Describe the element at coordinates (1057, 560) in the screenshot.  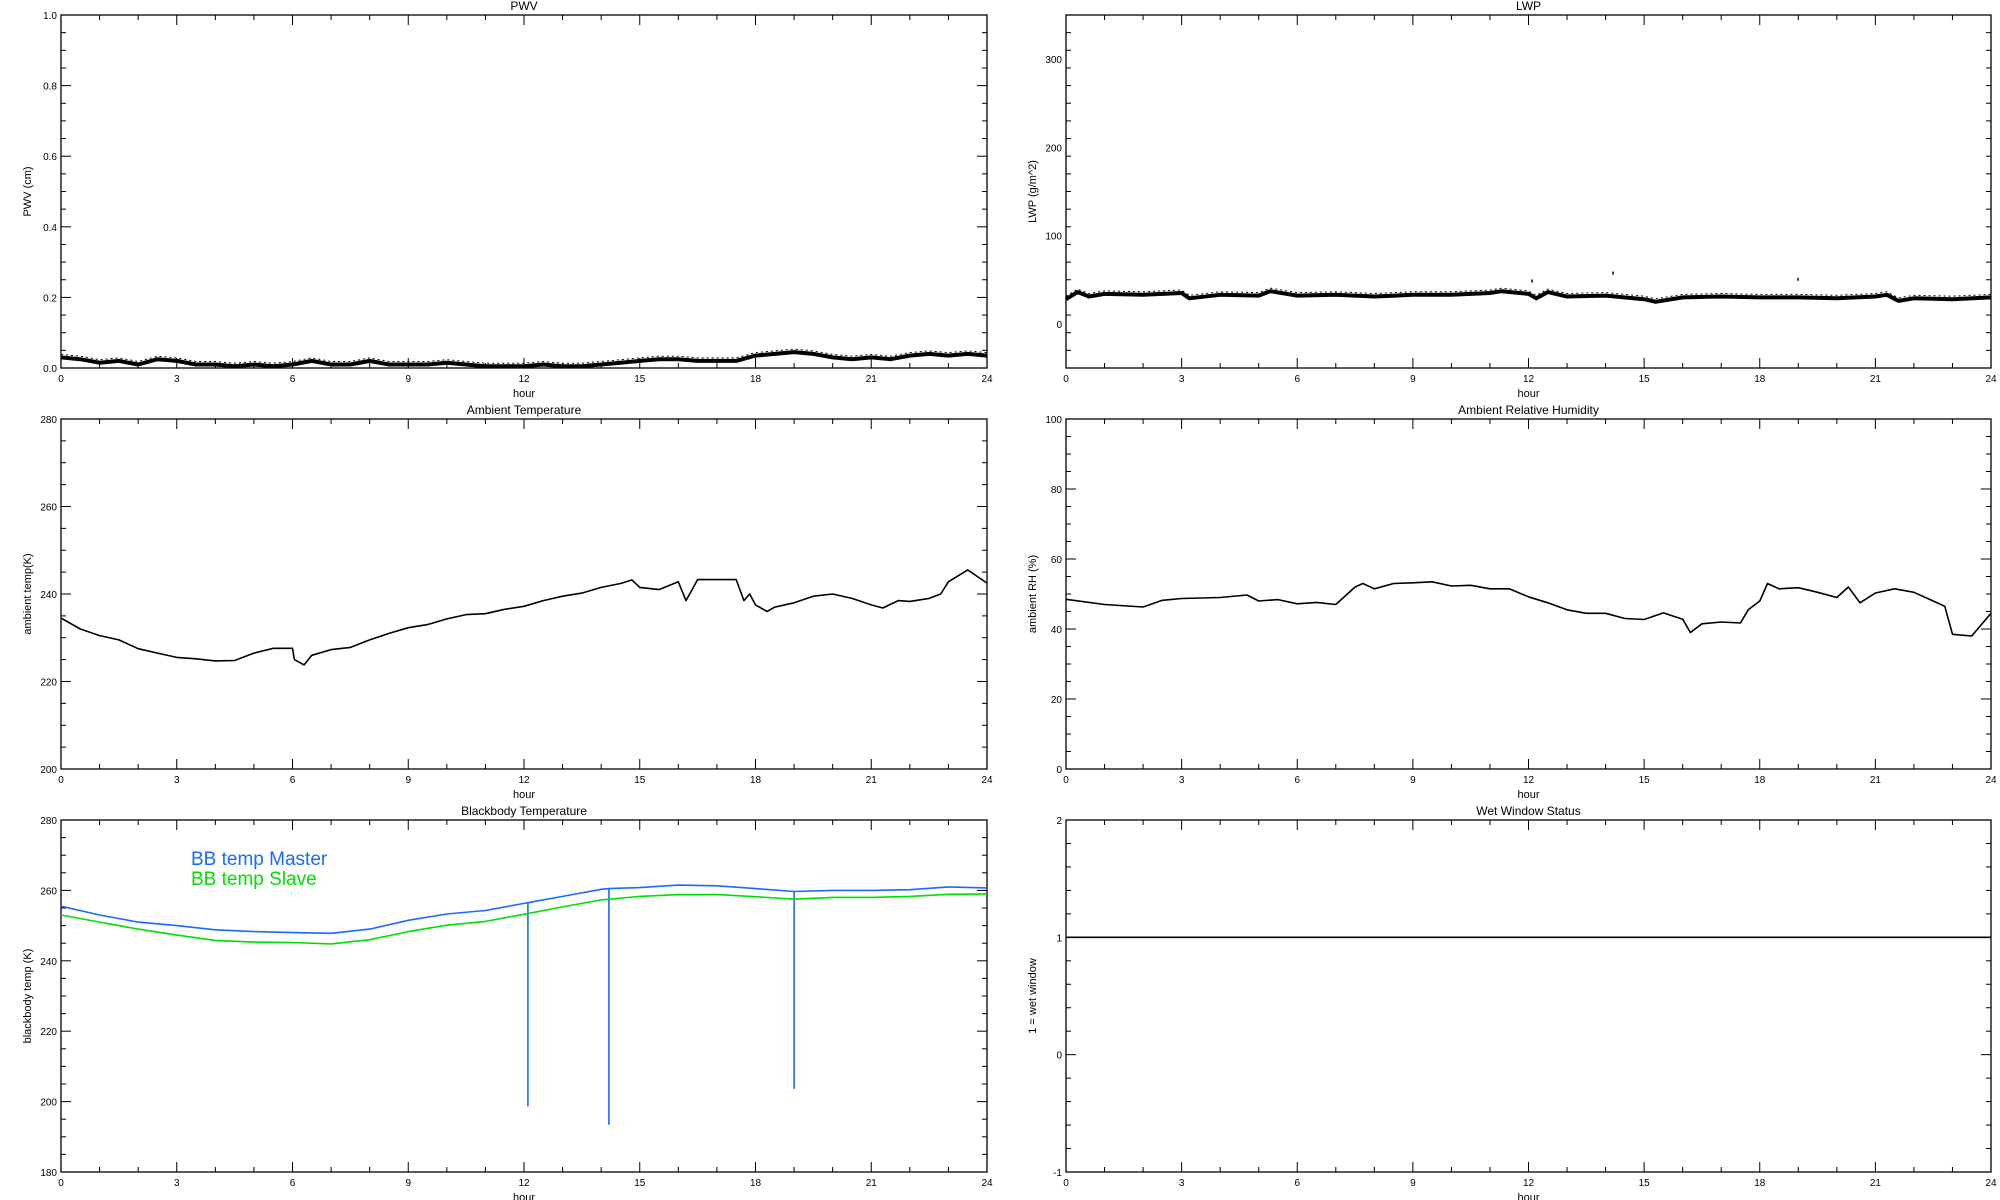
I see `y-tick-label: 60` at that location.